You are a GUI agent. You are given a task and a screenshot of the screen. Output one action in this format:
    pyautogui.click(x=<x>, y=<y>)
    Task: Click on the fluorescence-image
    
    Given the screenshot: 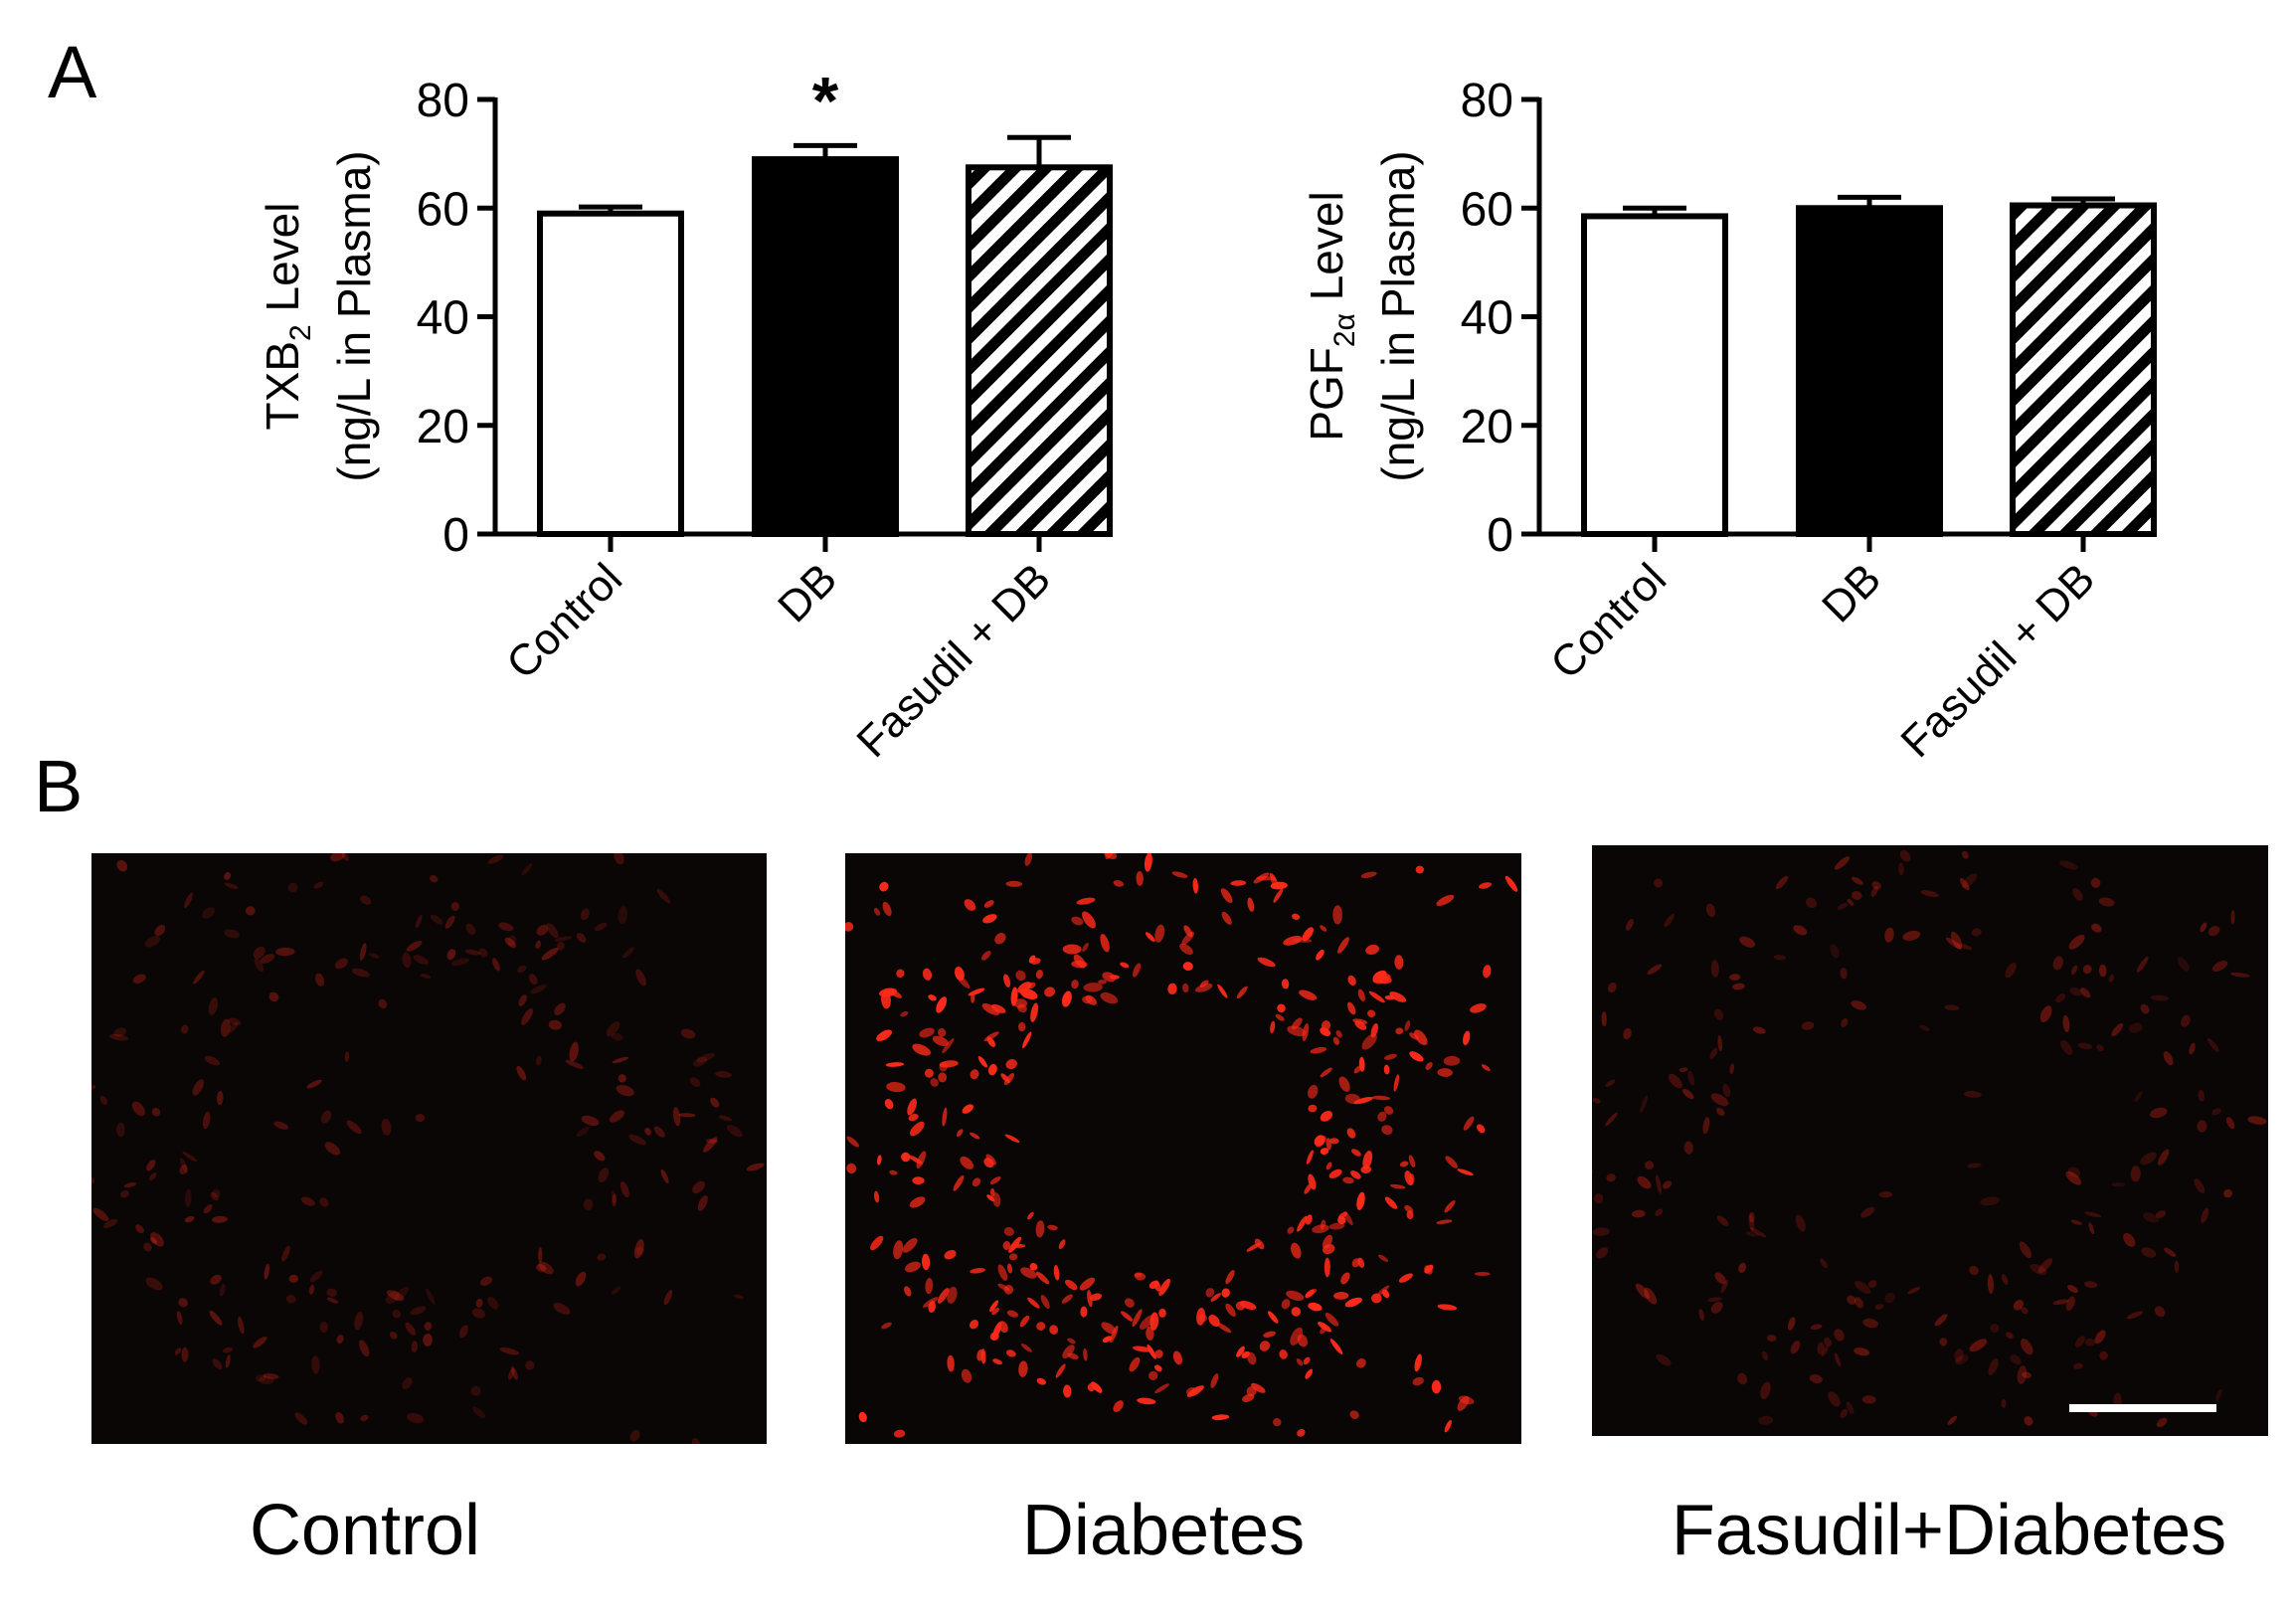 What is the action you would take?
    pyautogui.click(x=428, y=1149)
    